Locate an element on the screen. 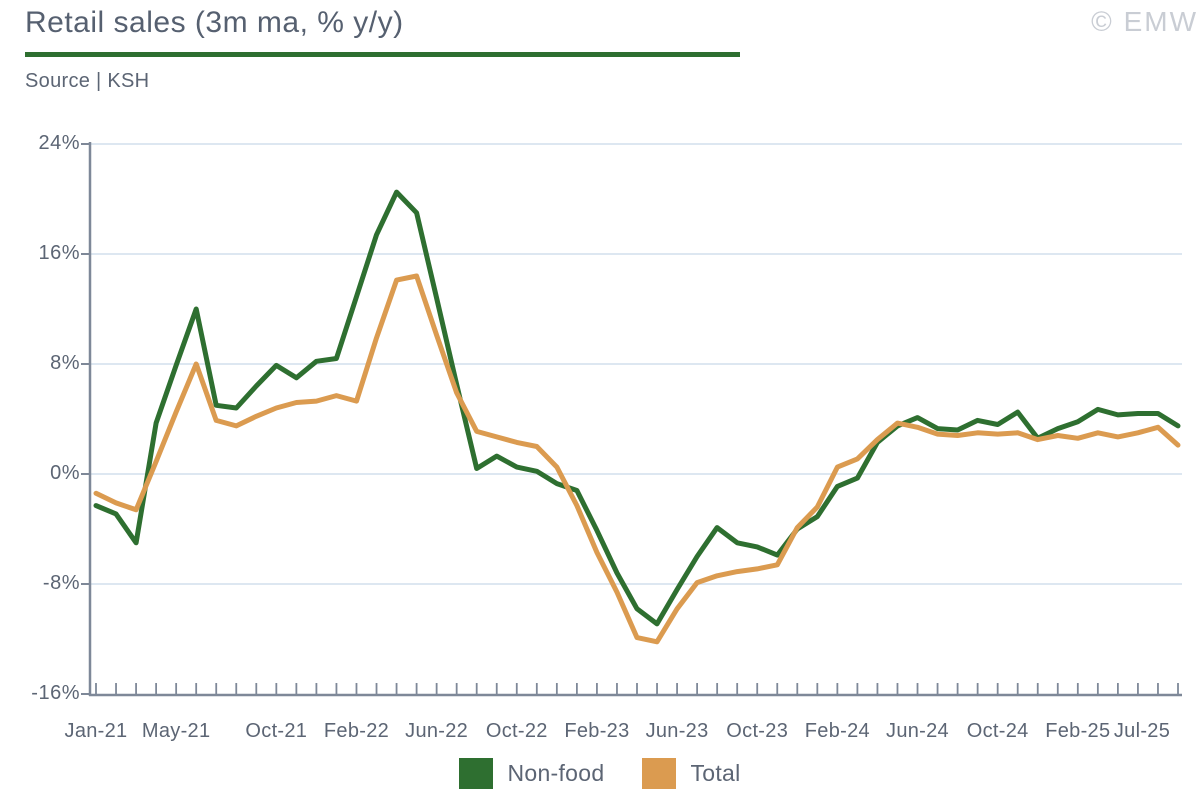 The height and width of the screenshot is (800, 1200). legend-item: Total is located at coordinates (691, 773).